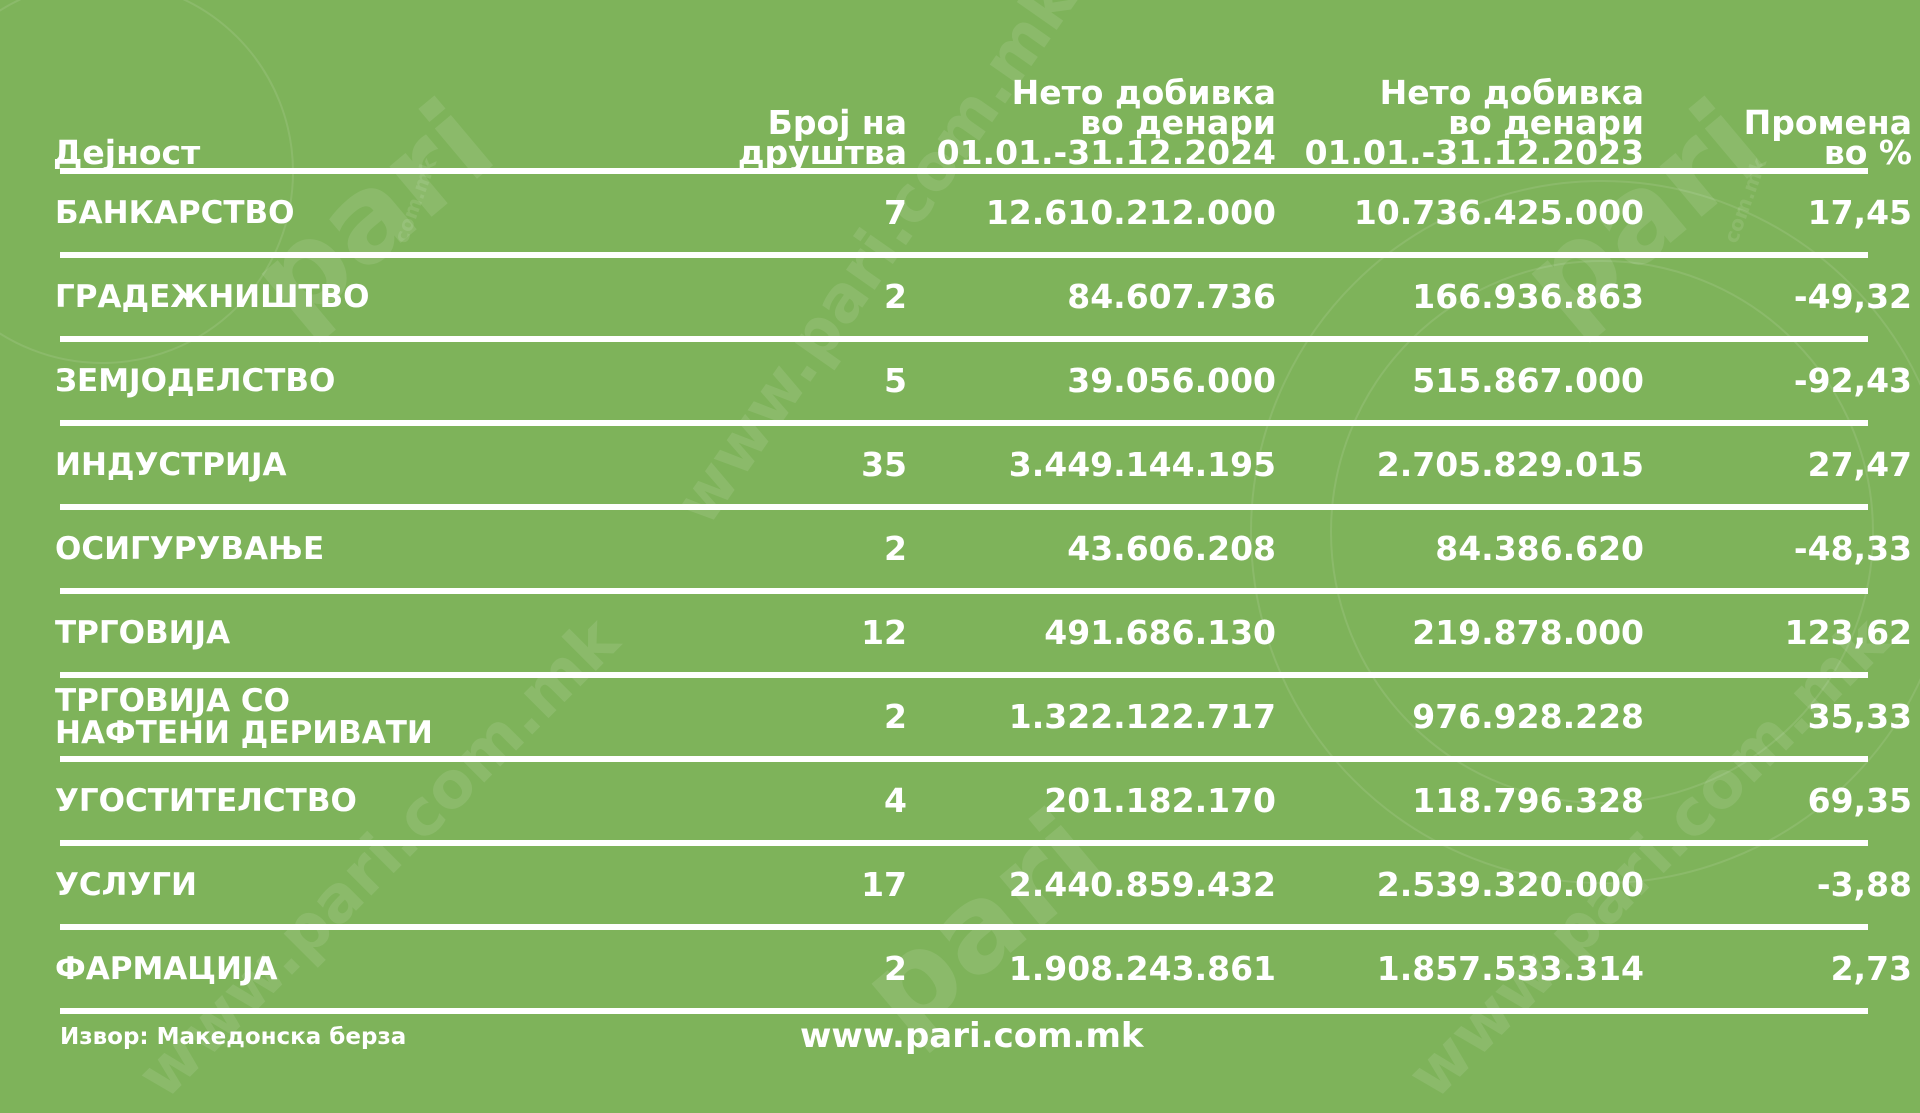 This screenshot has height=1113, width=1920. Describe the element at coordinates (127, 152) in the screenshot. I see `header-activity: Дејност` at that location.